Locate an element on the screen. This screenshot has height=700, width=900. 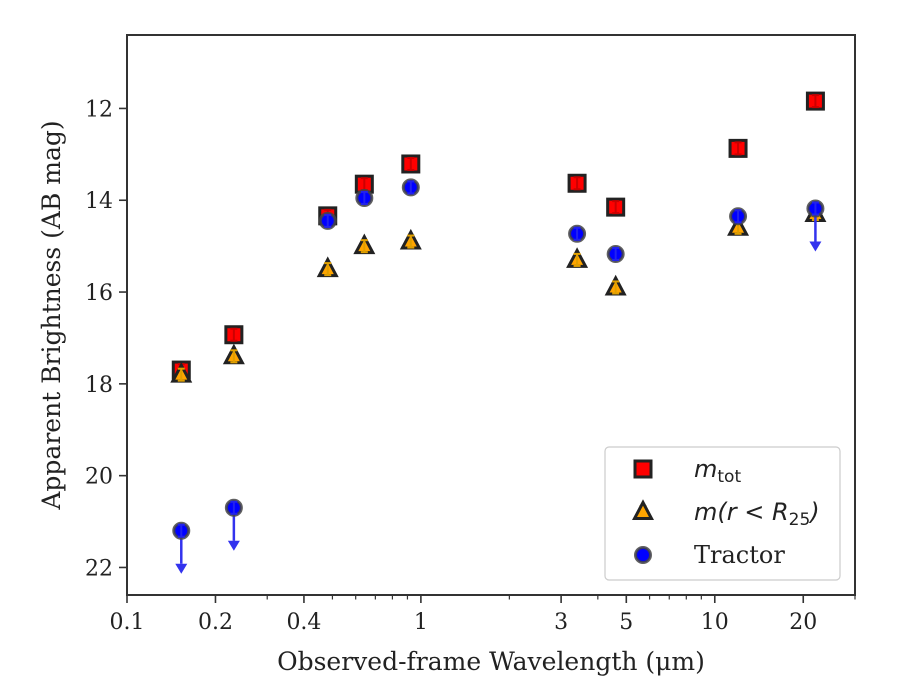
y-axis-label: Apparent Brightness (AB mag) is located at coordinates (51, 315).